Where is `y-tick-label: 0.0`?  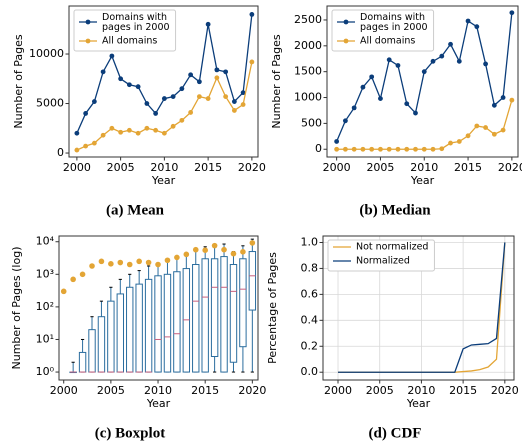 y-tick-label: 0.0 is located at coordinates (310, 371).